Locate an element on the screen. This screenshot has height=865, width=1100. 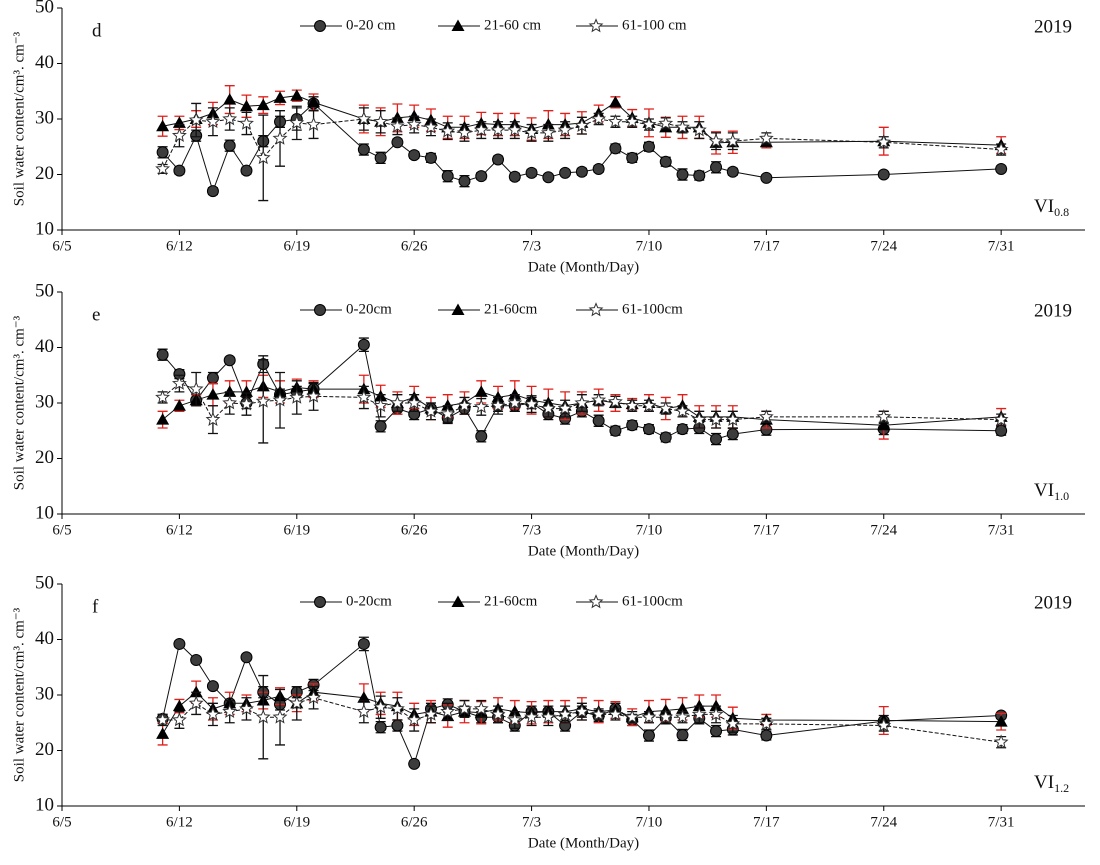
x-tick-label: 7/17 is located at coordinates (766, 246).